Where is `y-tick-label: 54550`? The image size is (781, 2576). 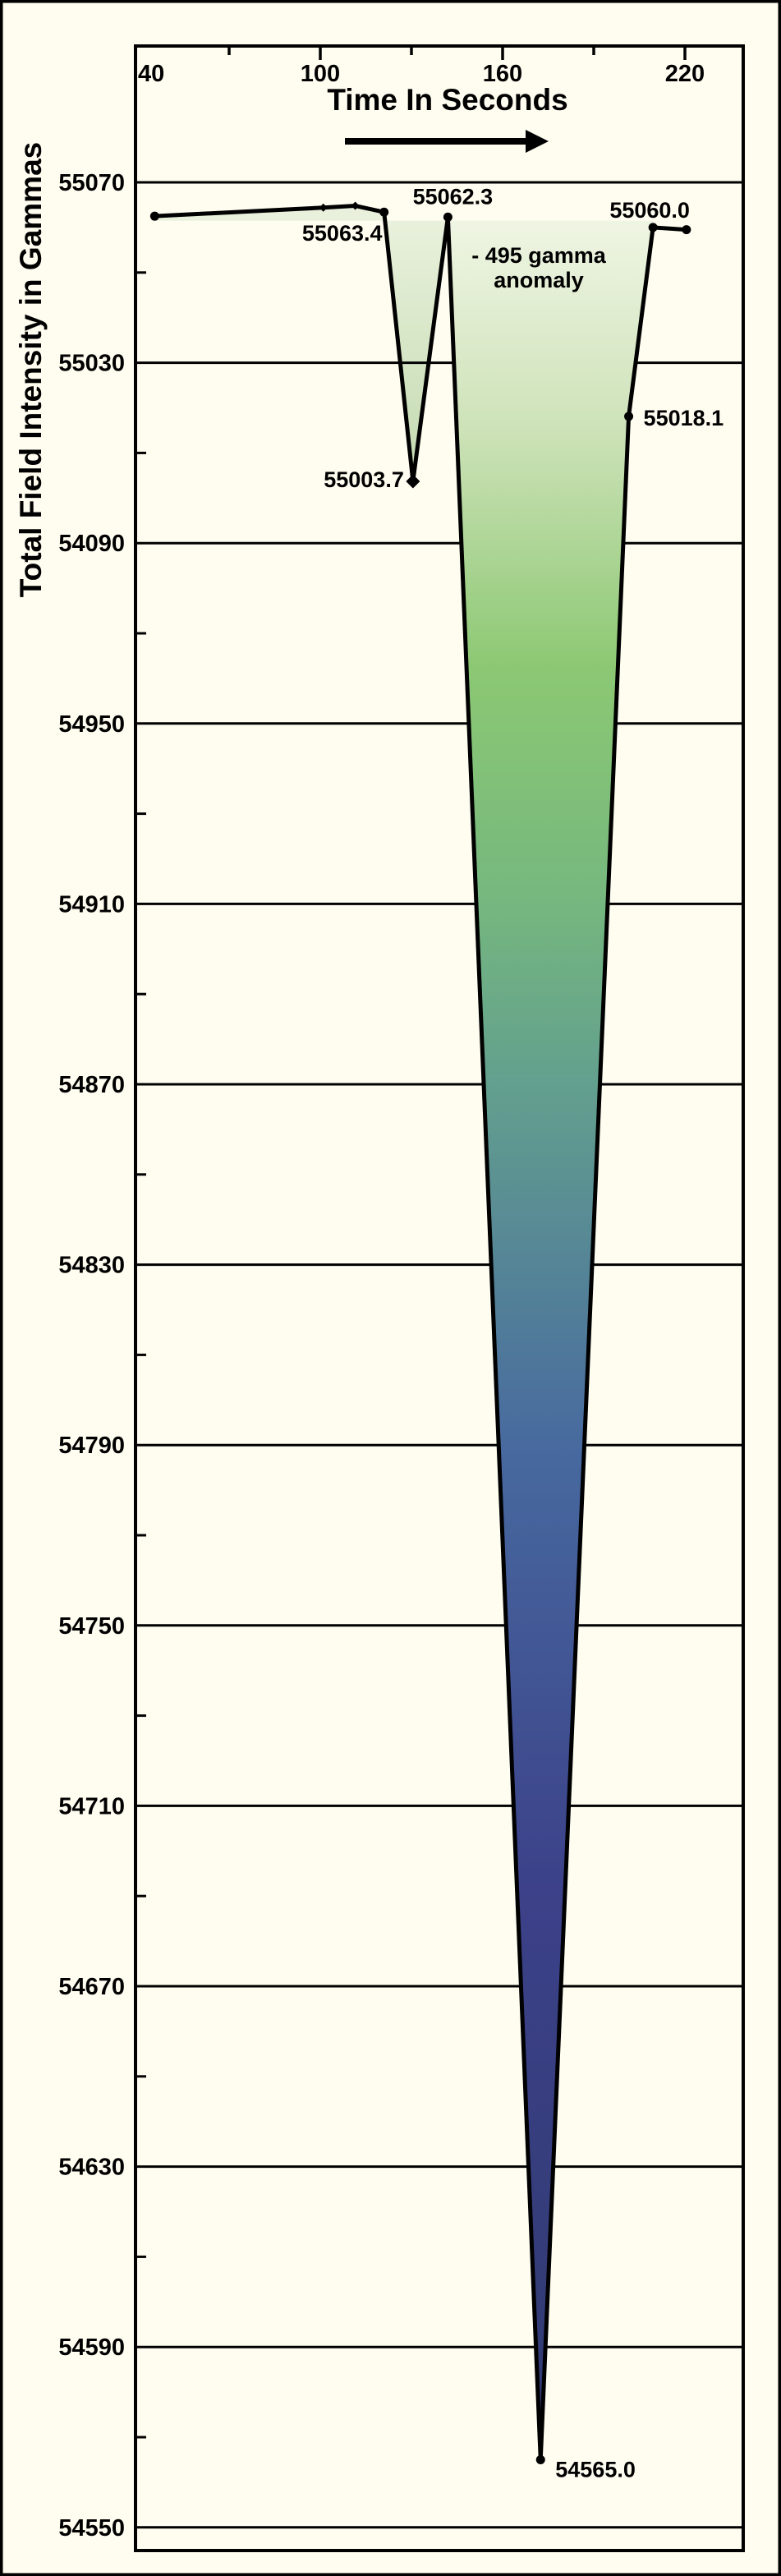
y-tick-label: 54550 is located at coordinates (91, 2528).